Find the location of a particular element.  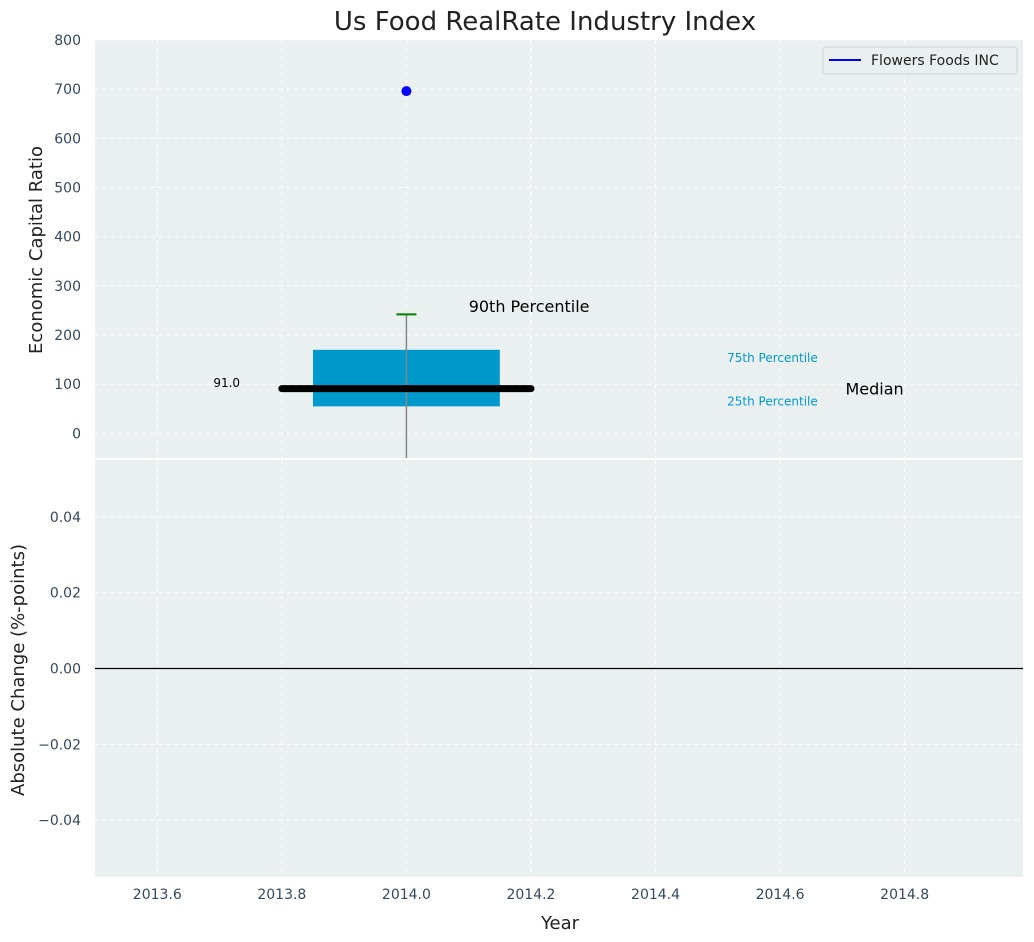

legend: Flowers Foods INC is located at coordinates (920, 60).